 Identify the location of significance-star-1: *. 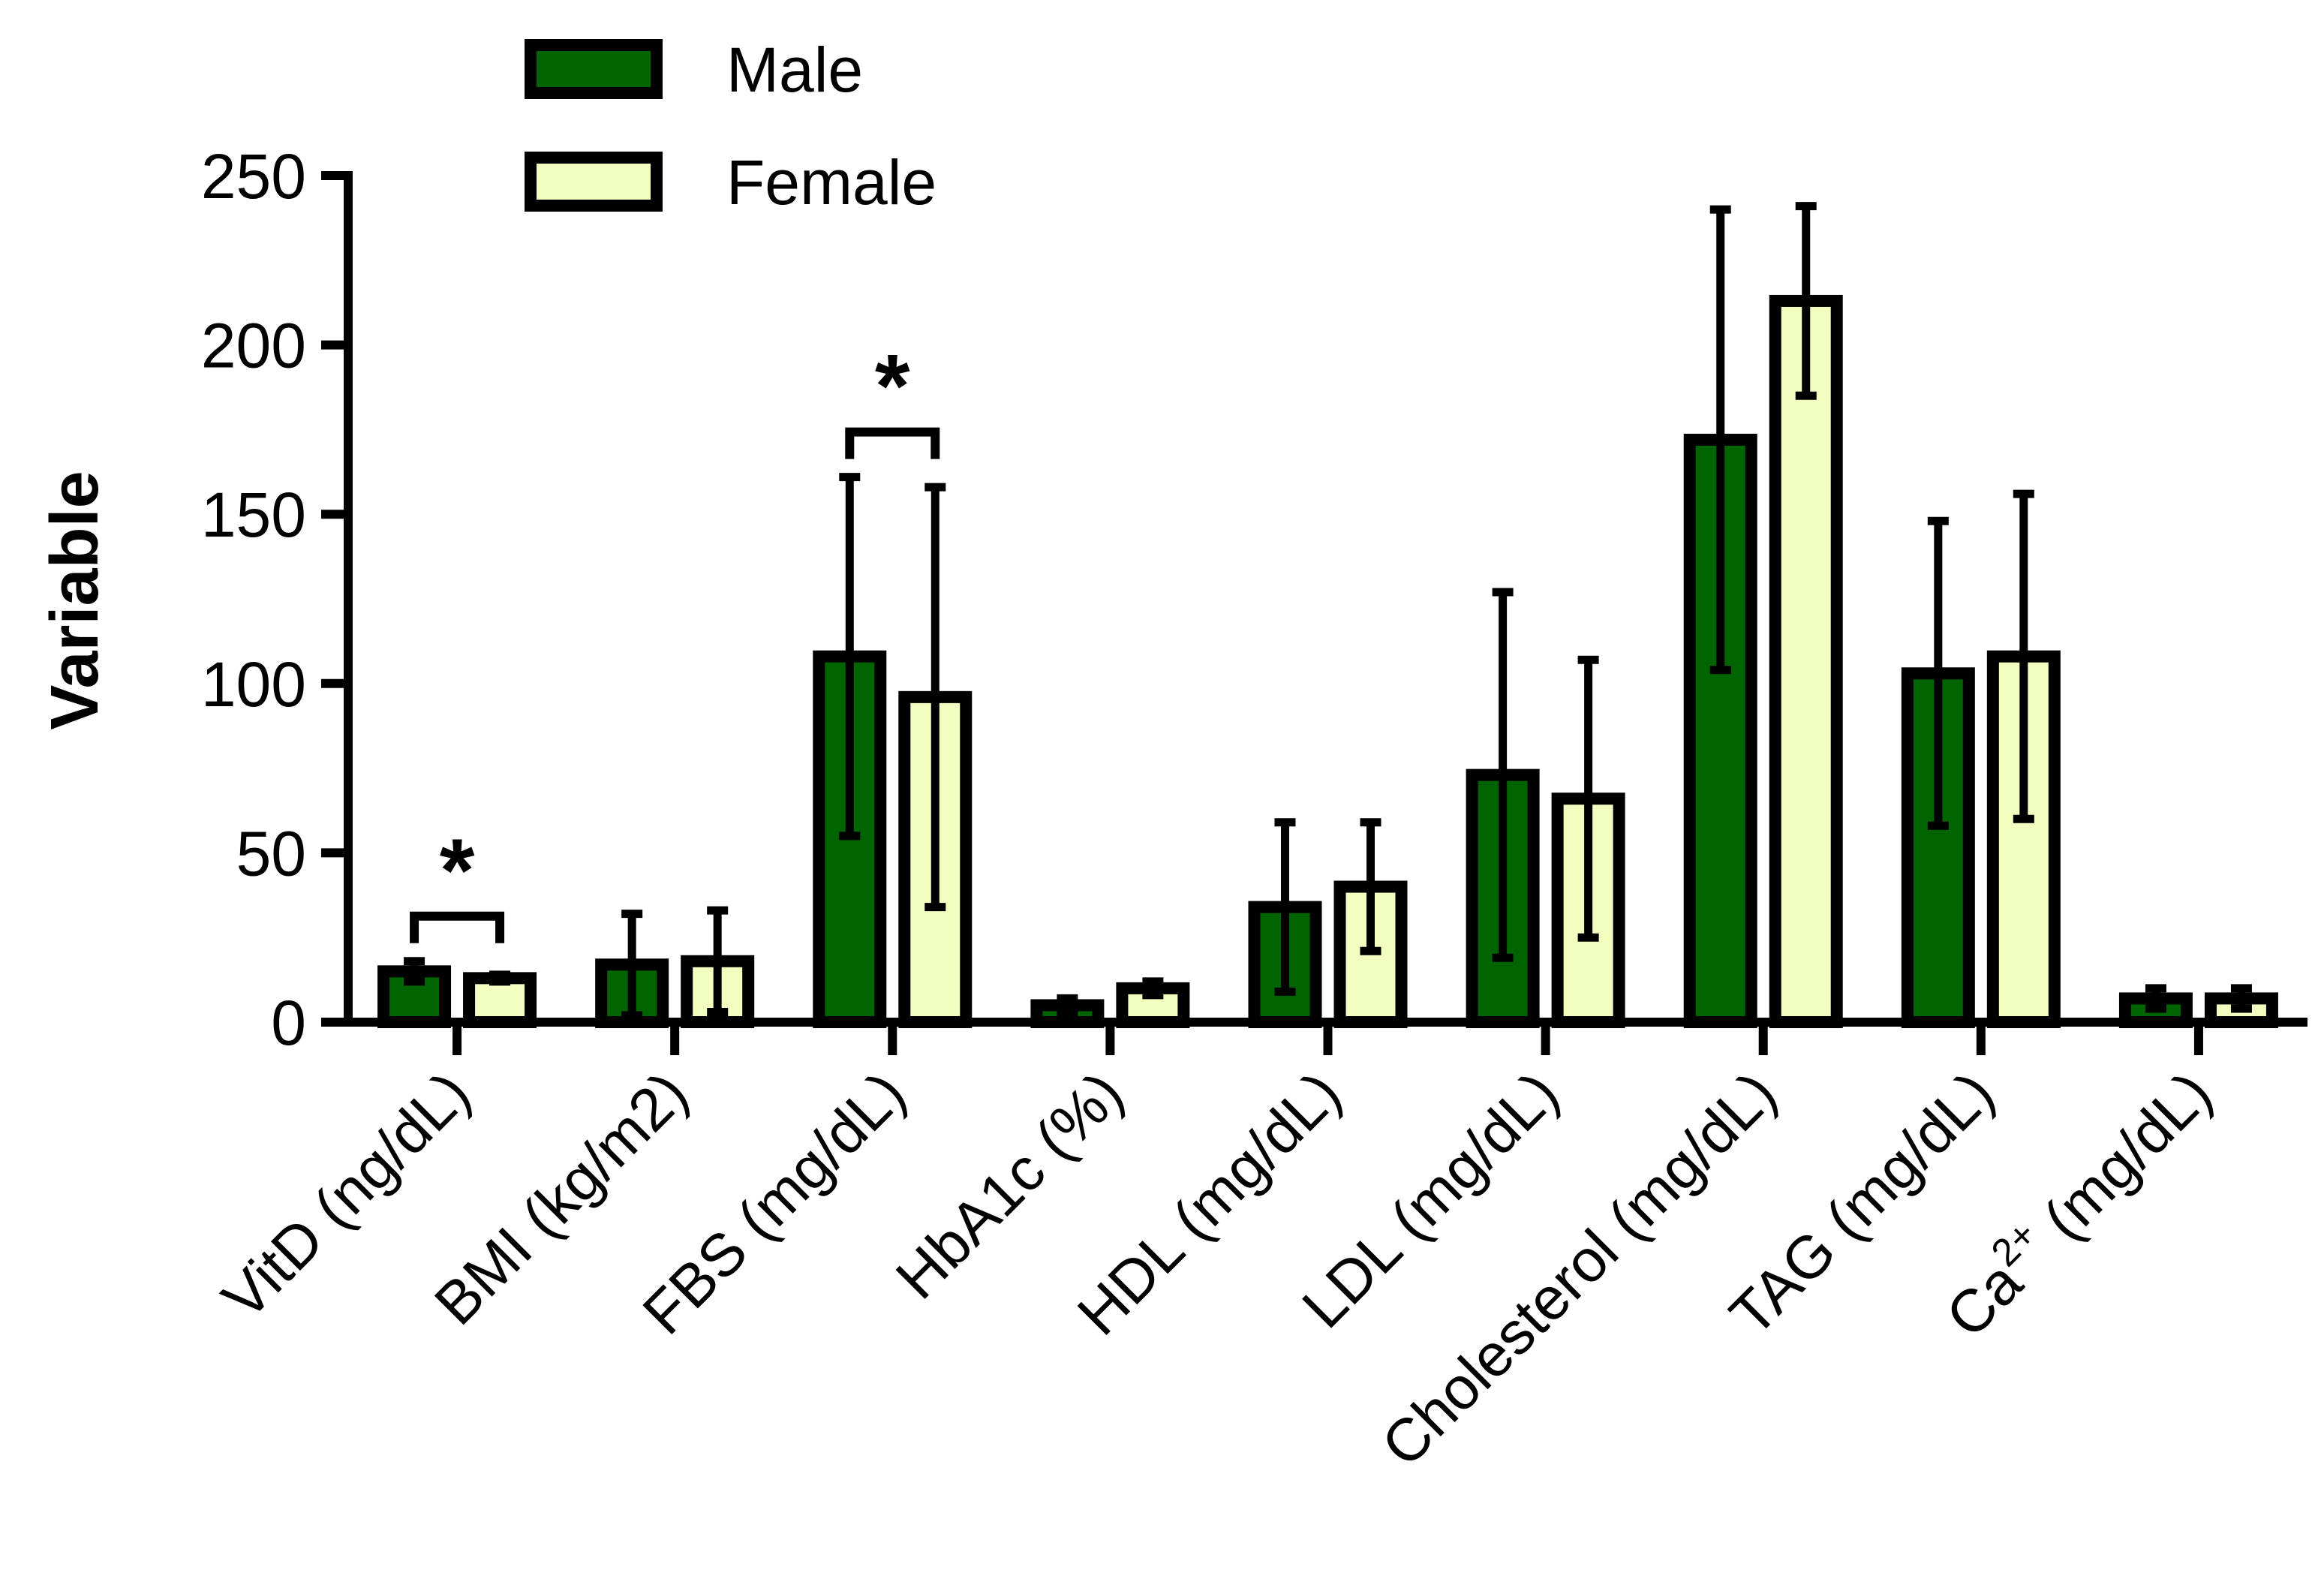
(457, 870).